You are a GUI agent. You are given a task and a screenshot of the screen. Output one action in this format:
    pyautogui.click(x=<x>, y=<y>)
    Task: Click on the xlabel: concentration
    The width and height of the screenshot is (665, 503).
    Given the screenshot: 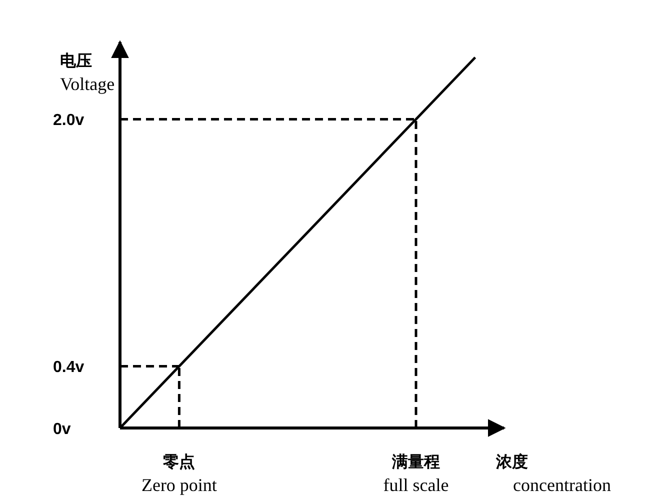 What is the action you would take?
    pyautogui.click(x=562, y=485)
    